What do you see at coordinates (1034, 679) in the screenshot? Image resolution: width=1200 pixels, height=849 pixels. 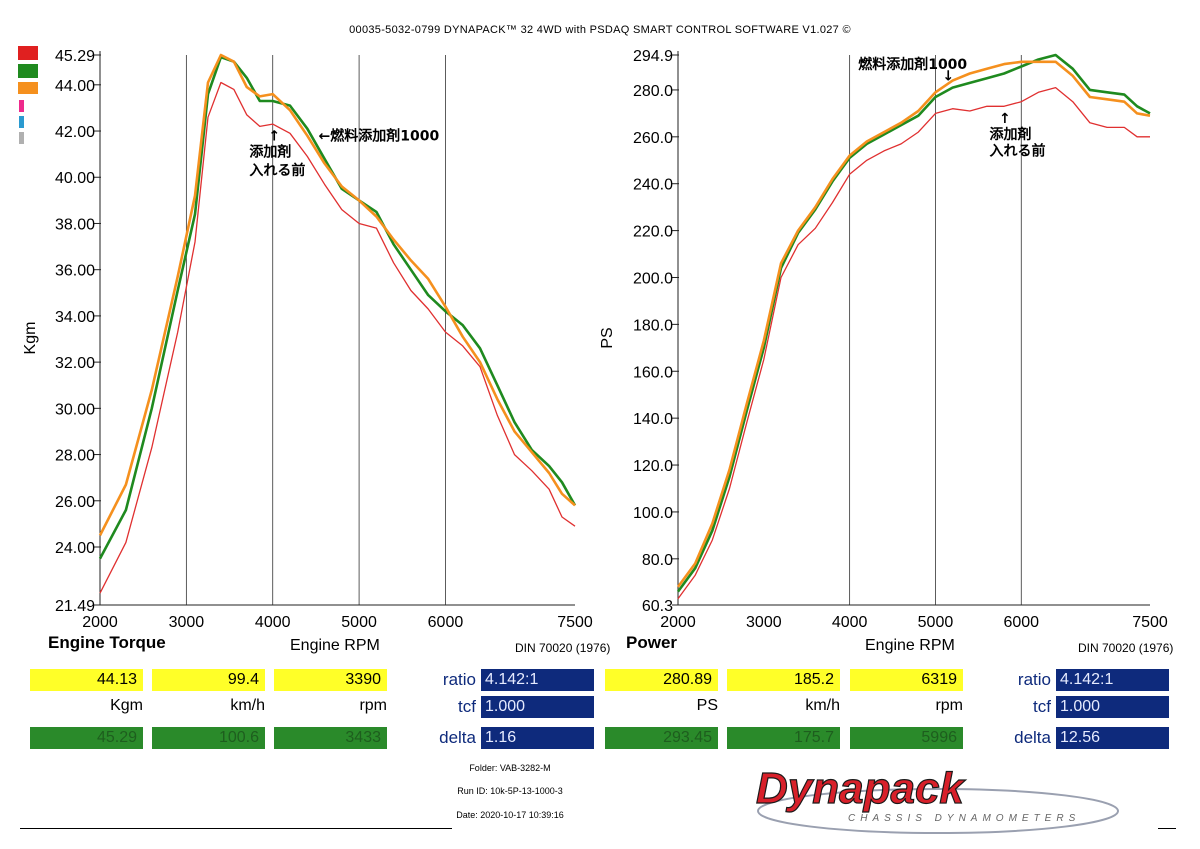 I see `ratio-label-right: ratio` at bounding box center [1034, 679].